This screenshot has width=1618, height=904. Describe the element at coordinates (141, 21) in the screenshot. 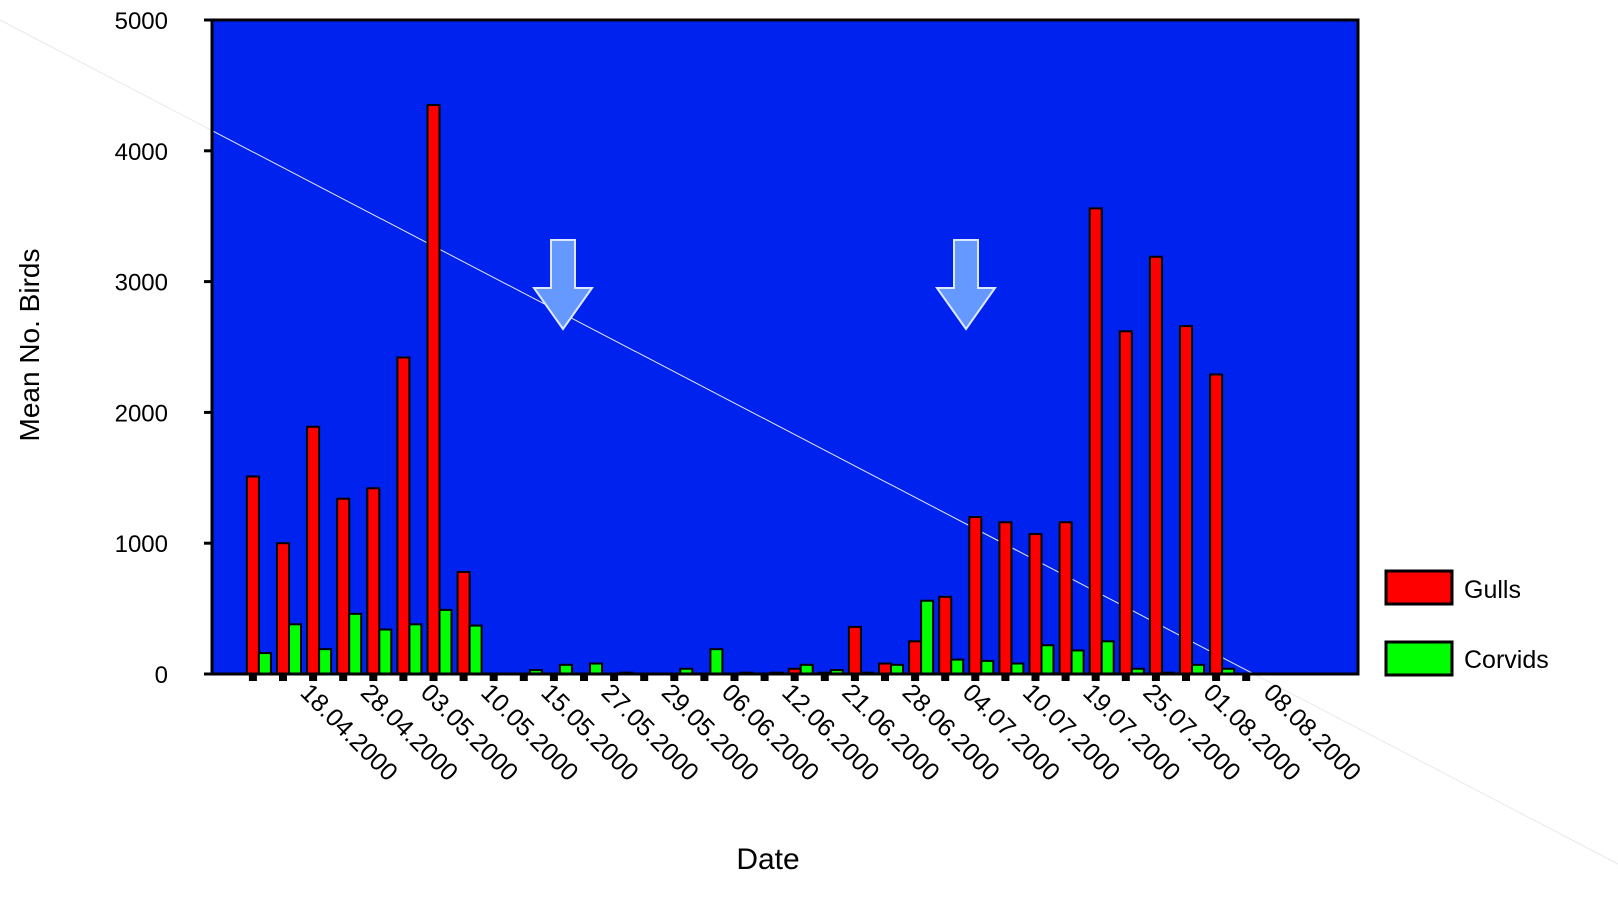

I see `y-tick-label: 5000` at that location.